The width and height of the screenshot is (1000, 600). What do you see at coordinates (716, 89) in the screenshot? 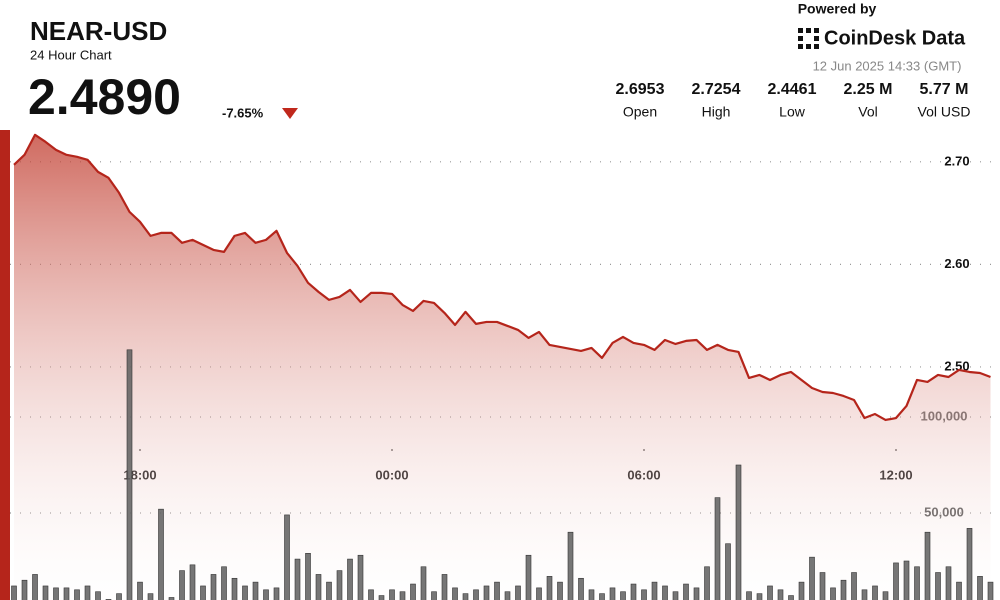
I see `stat-value: 2.7254` at bounding box center [716, 89].